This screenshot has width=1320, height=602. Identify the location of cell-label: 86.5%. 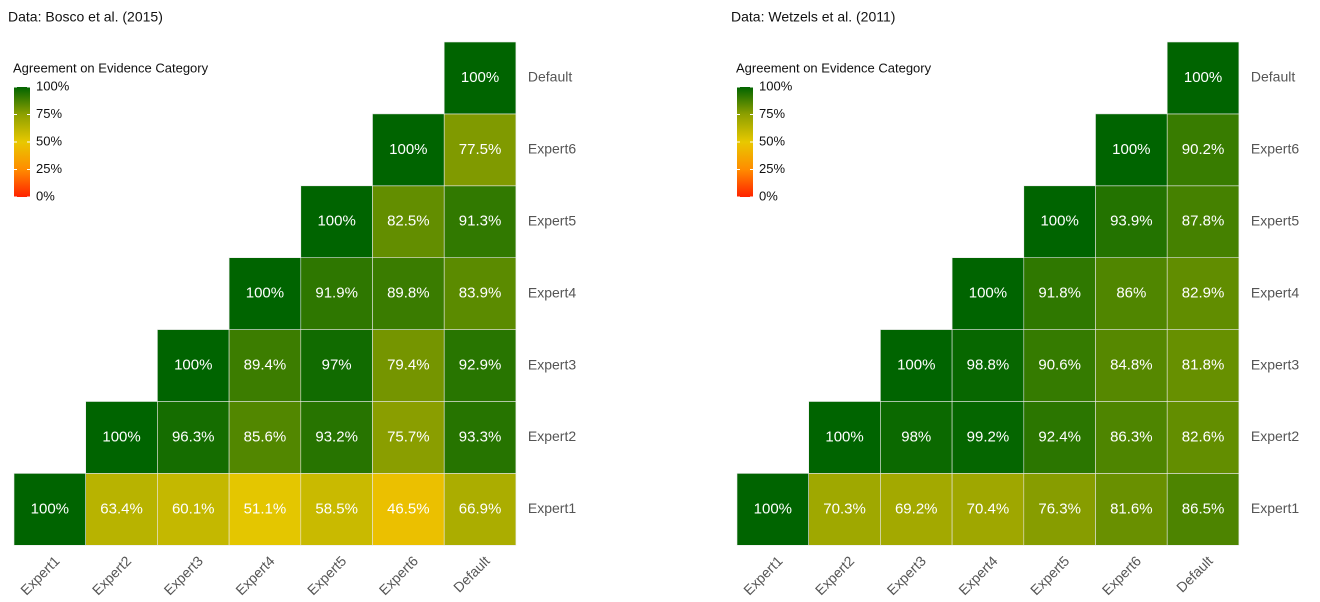
(1203, 508).